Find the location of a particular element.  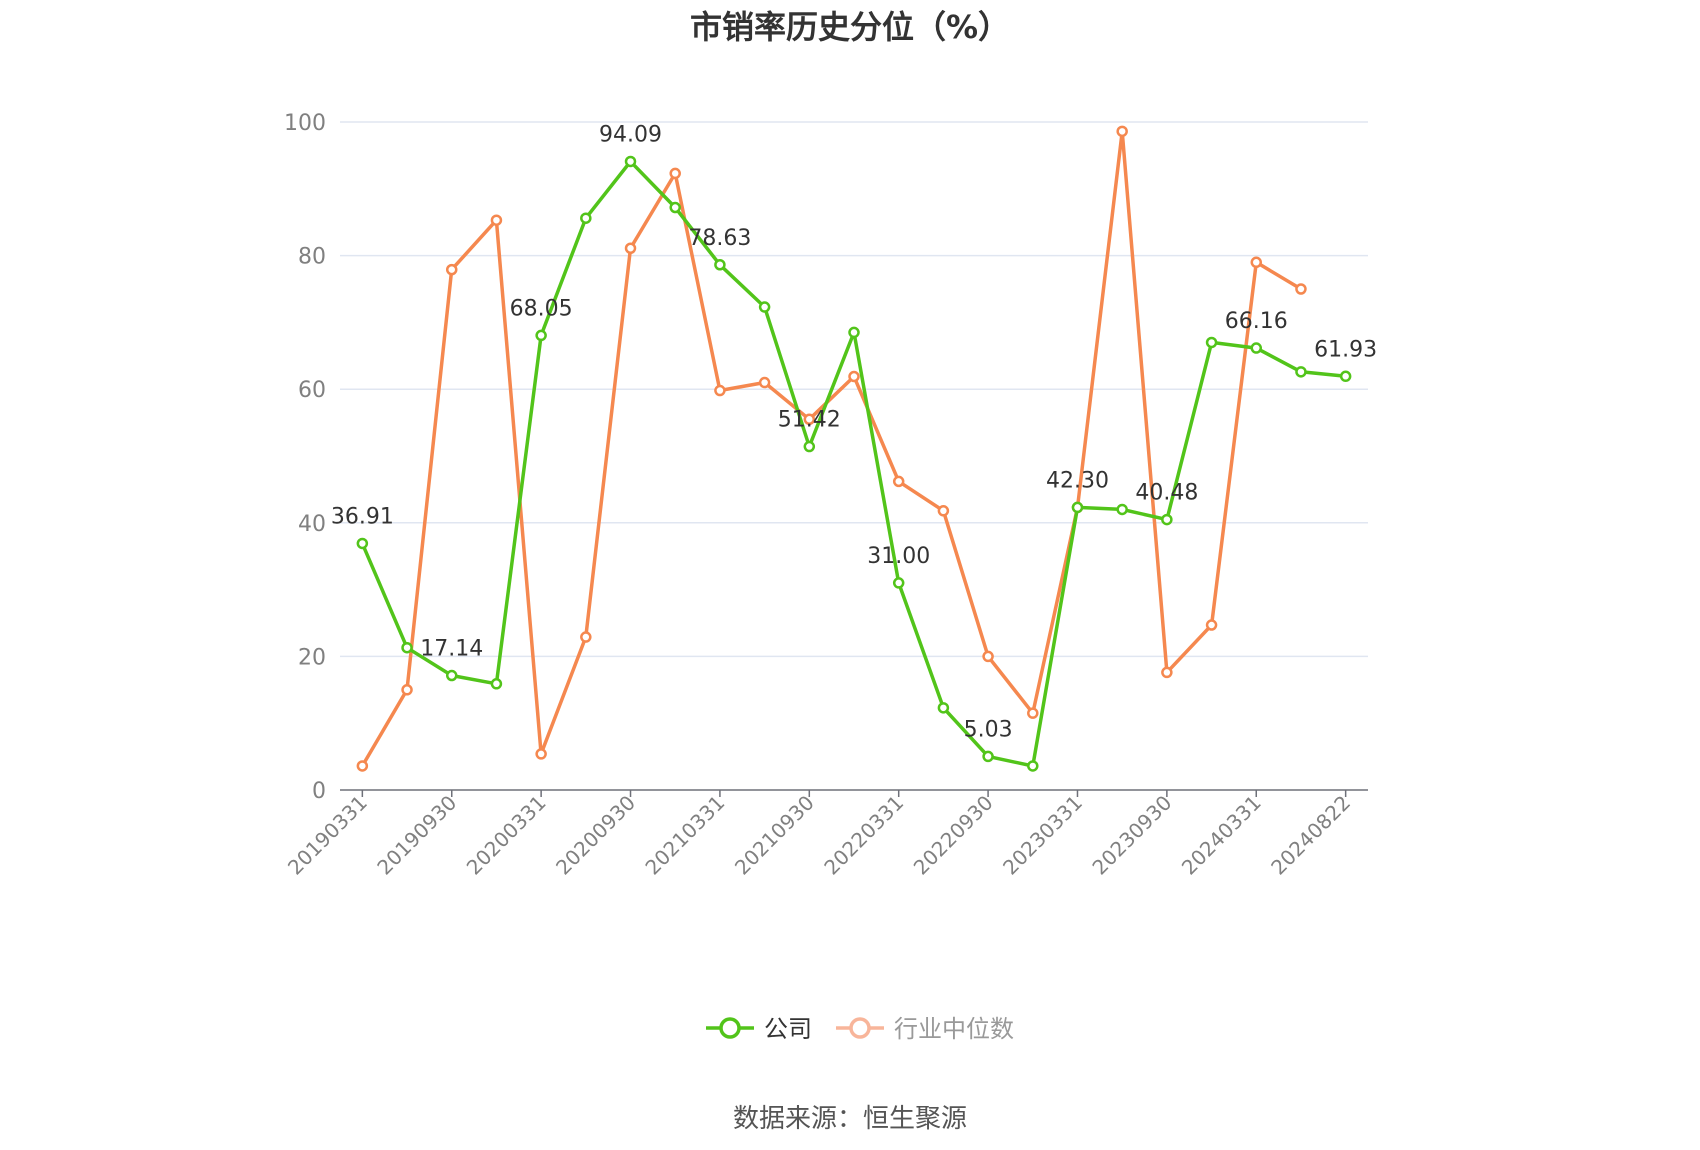

x-tick-label: 20190930 is located at coordinates (416, 835).